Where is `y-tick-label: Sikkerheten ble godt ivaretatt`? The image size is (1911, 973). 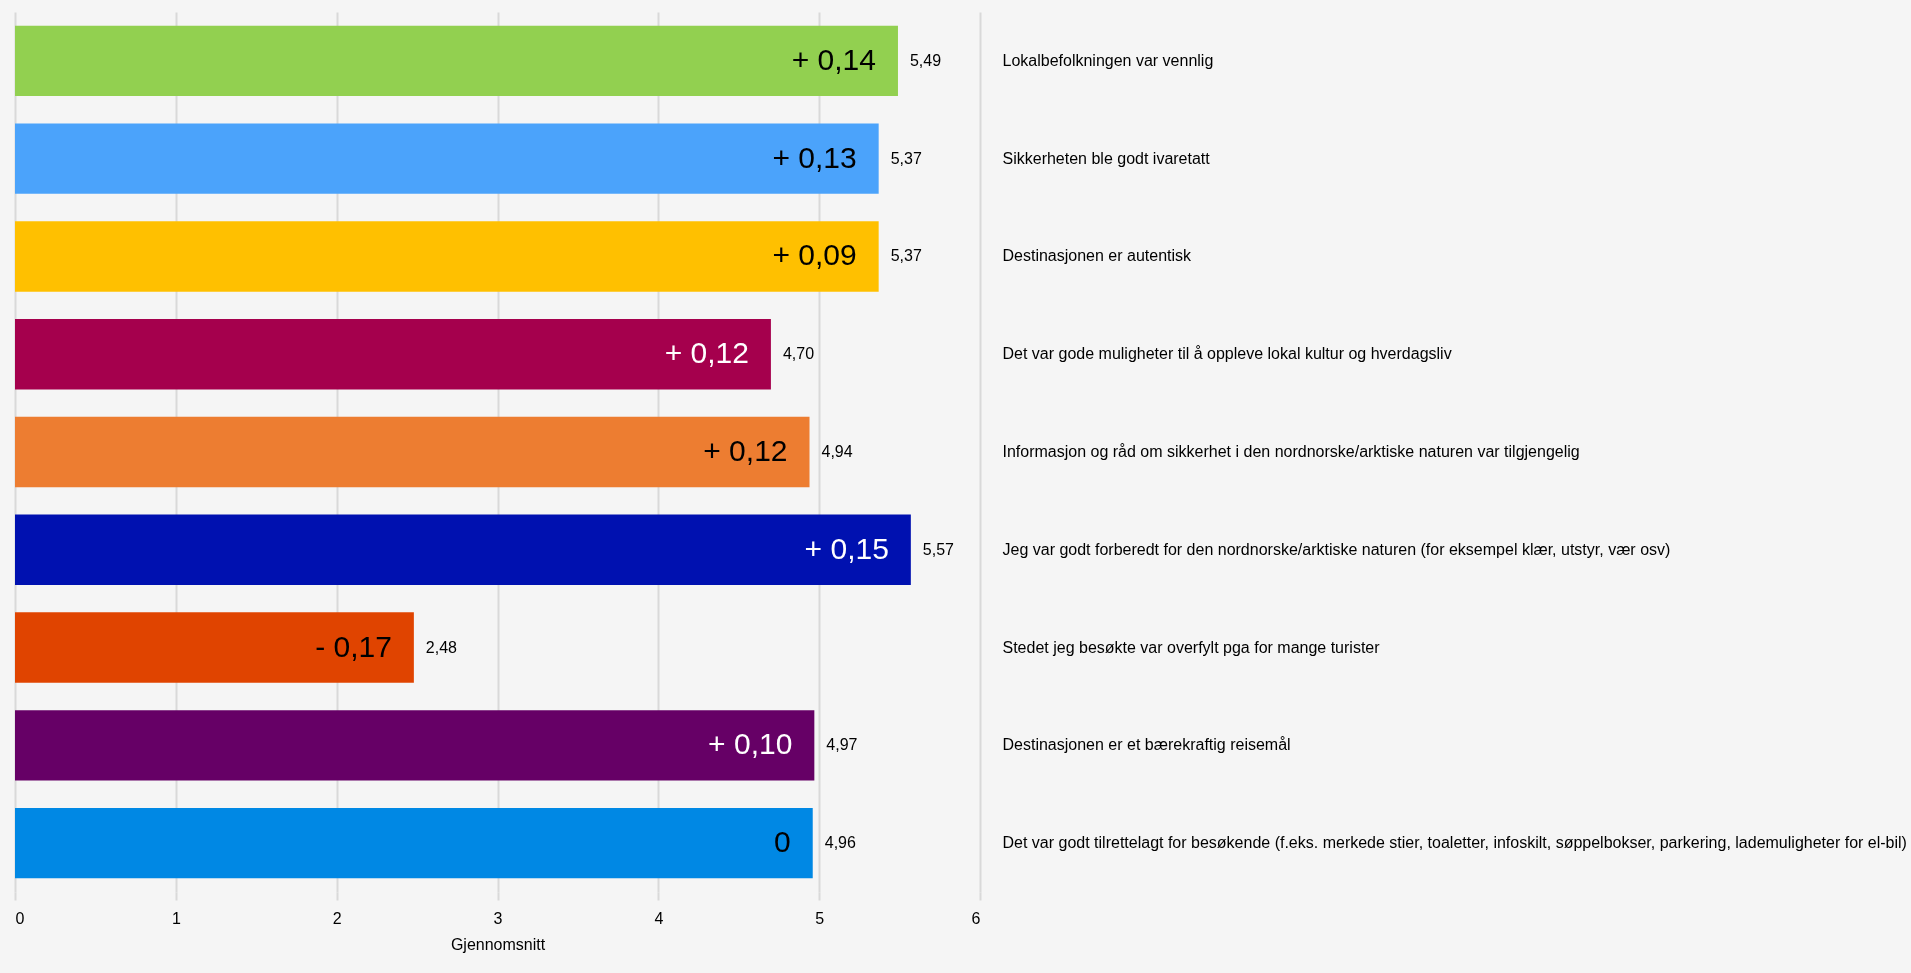 y-tick-label: Sikkerheten ble godt ivaretatt is located at coordinates (1106, 158).